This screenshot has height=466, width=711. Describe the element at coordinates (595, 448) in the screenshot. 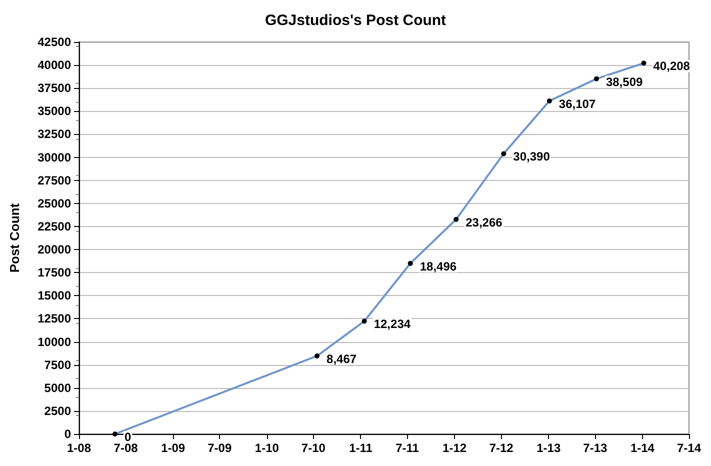

I see `x-tick-label: 7-13` at that location.